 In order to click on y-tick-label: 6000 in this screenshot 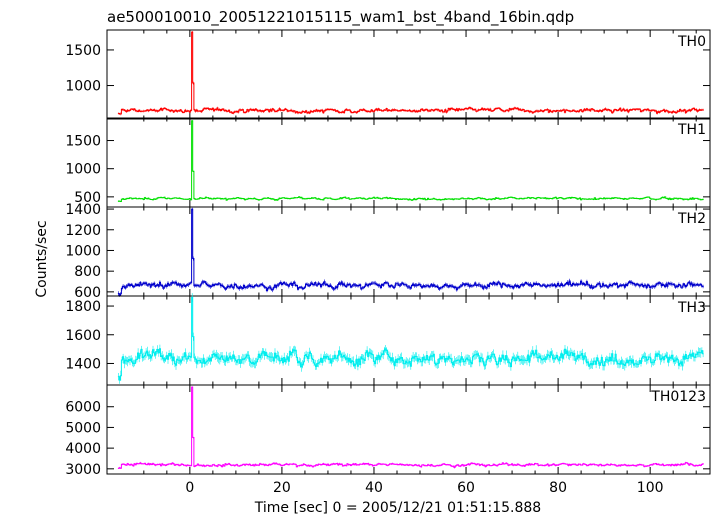, I will do `click(83, 408)`.